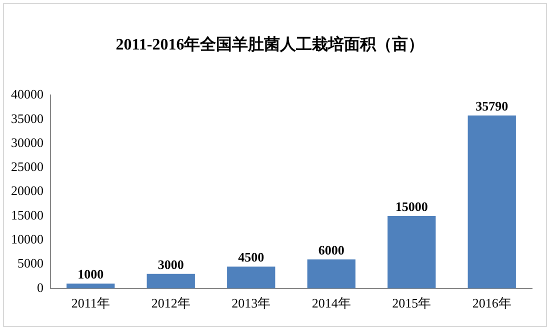  What do you see at coordinates (411, 206) in the screenshot?
I see `data-label: 15000` at bounding box center [411, 206].